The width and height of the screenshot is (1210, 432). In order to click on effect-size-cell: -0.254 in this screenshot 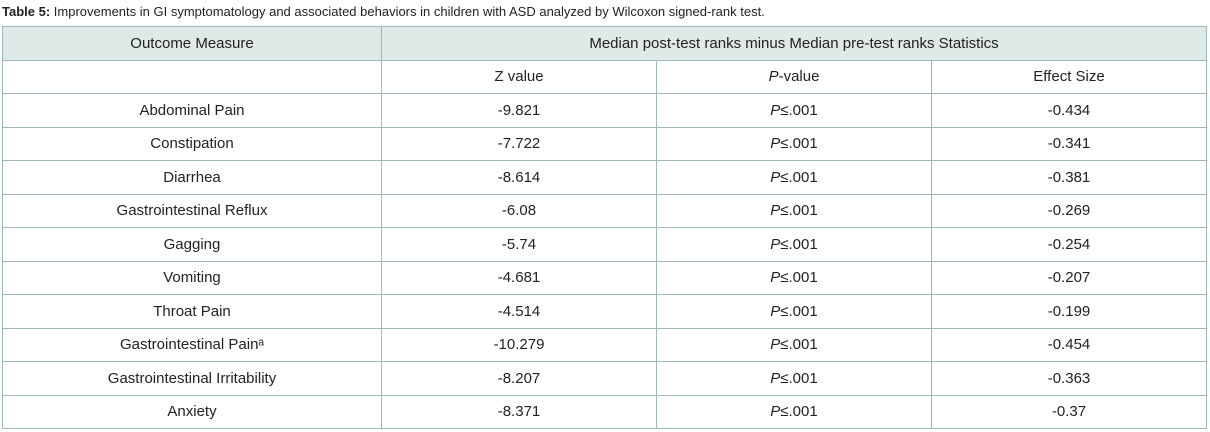, I will do `click(1069, 244)`.